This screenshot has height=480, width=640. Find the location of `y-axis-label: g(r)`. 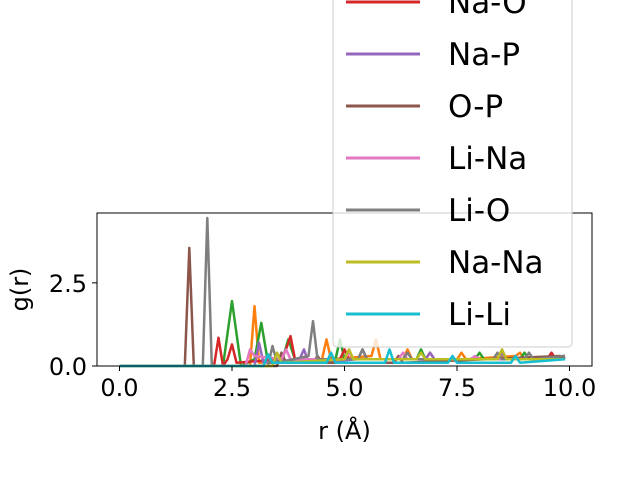

y-axis-label: g(r) is located at coordinates (20, 290).